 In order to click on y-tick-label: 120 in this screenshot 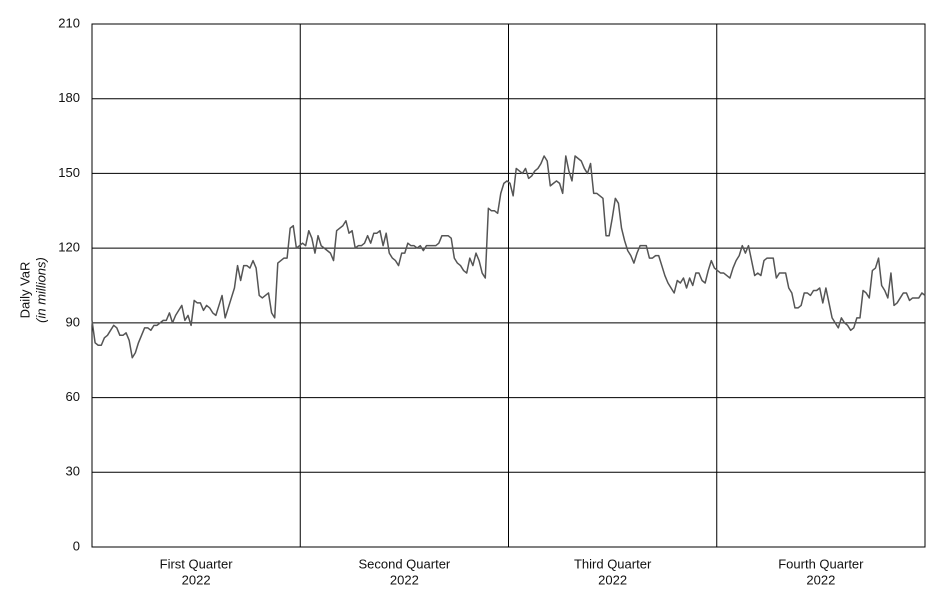, I will do `click(69, 247)`.